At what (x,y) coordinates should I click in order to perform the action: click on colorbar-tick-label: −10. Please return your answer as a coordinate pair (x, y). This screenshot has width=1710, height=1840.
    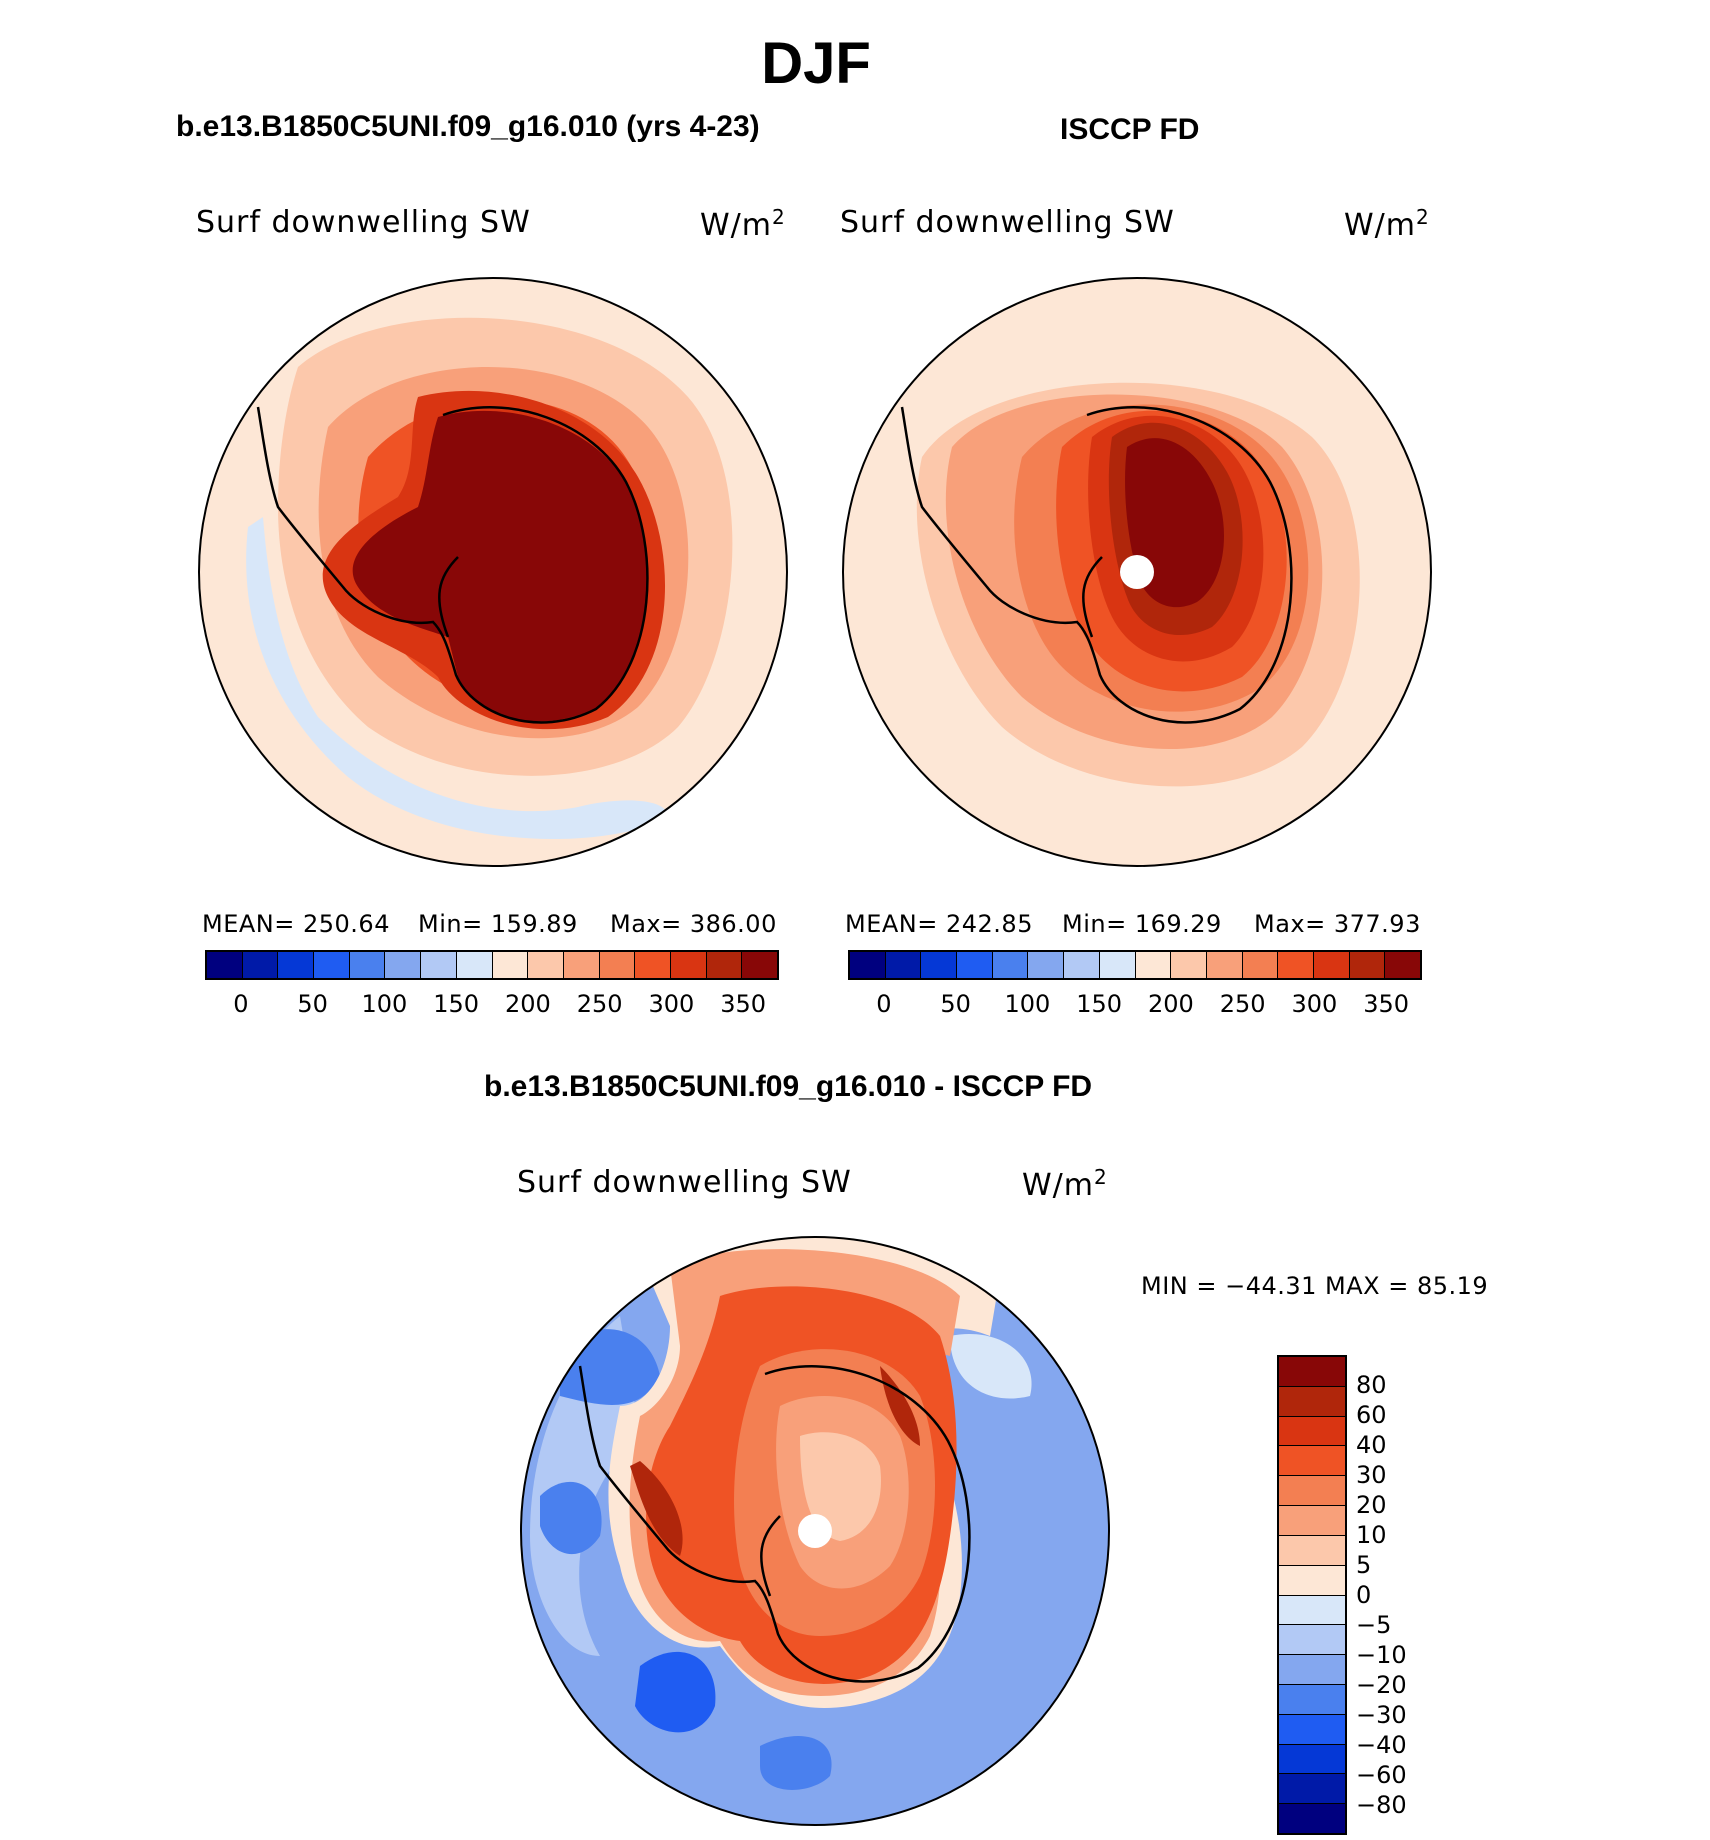
    Looking at the image, I should click on (1381, 1655).